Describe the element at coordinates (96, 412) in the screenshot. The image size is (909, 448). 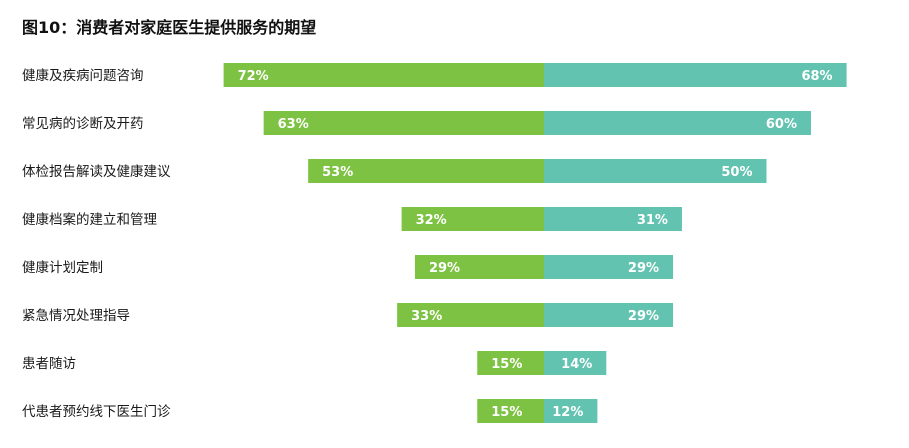
I see `category-label: 代患者预约线下医生门诊` at that location.